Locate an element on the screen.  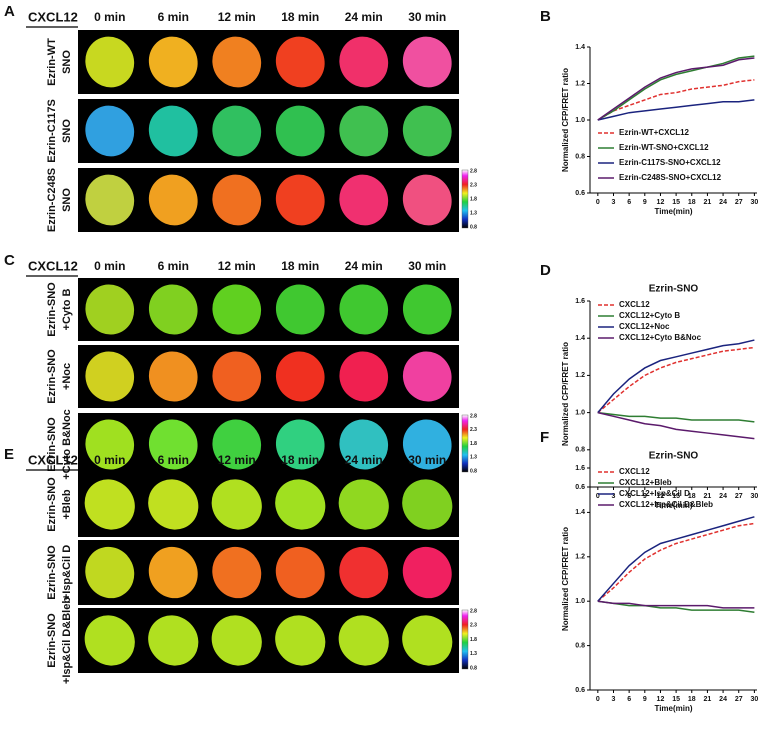
legend-label: CXCL12+Cyto B&Noc is located at coordinates (660, 337).